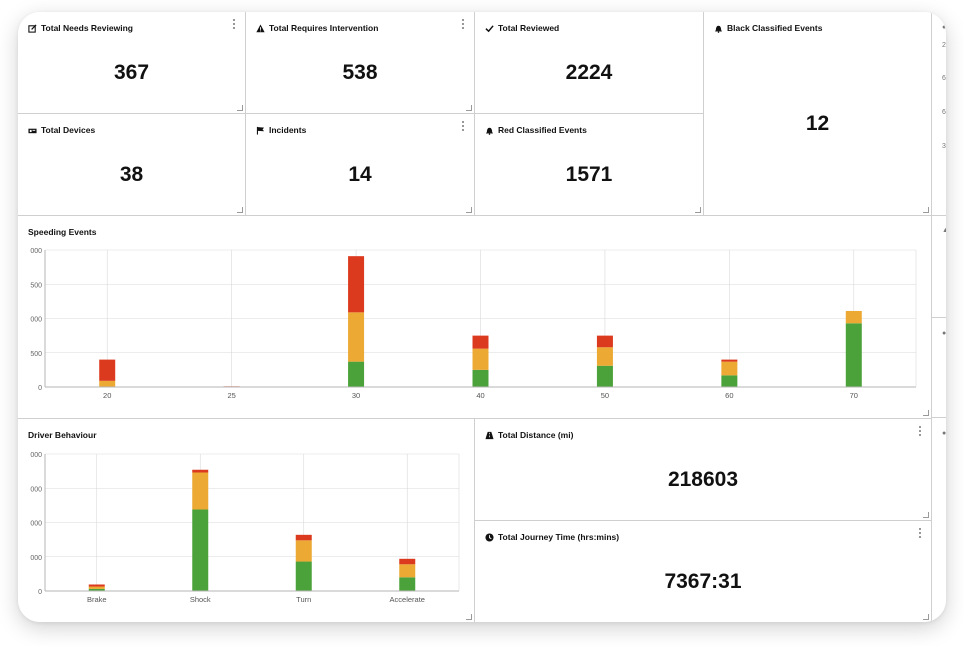 This screenshot has height=646, width=964. What do you see at coordinates (356, 395) in the screenshot?
I see `x-tick-label: 30` at bounding box center [356, 395].